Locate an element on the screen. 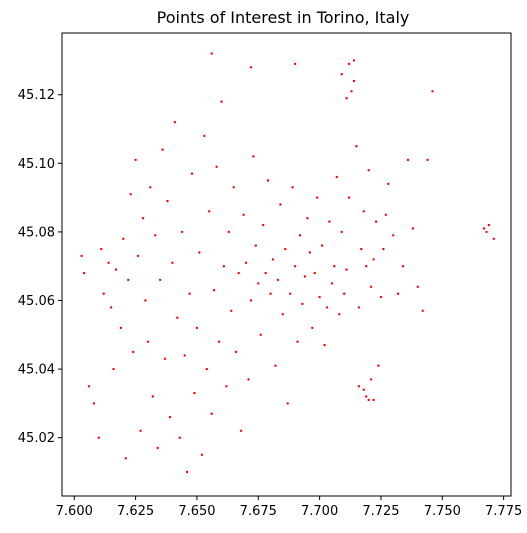  x-tick-label: 7.600 is located at coordinates (74, 511).